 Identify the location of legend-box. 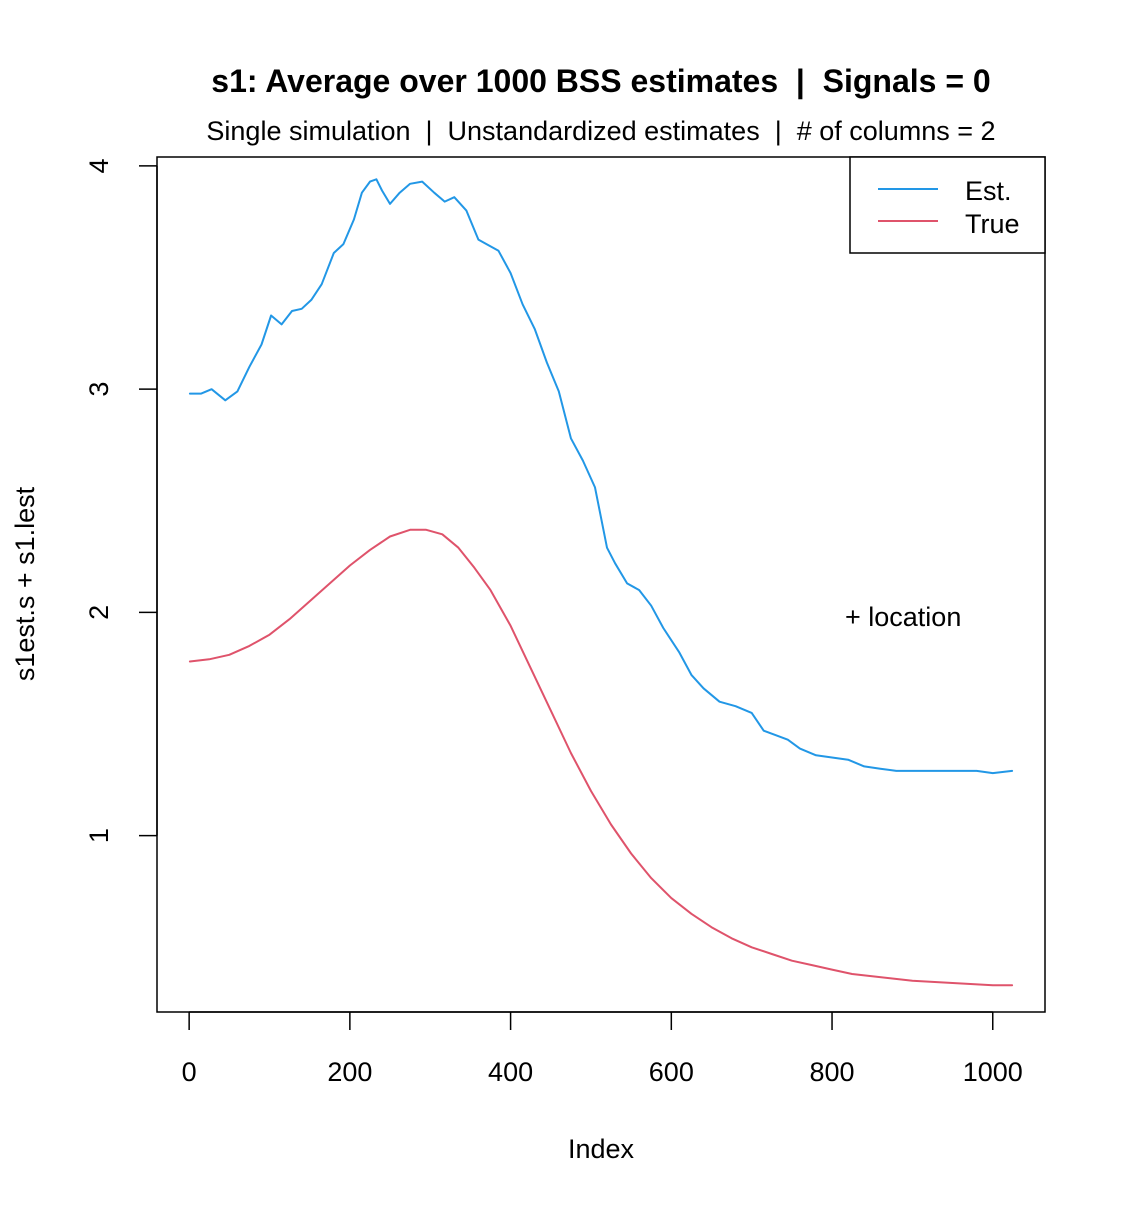
(947, 205).